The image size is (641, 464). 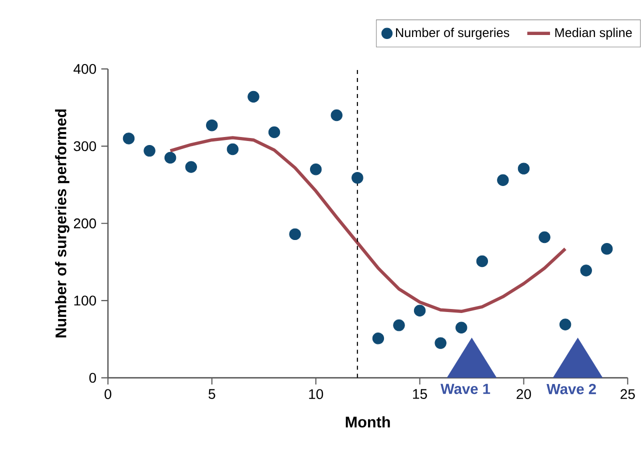 I want to click on y-tick-label: 200, so click(x=85, y=223).